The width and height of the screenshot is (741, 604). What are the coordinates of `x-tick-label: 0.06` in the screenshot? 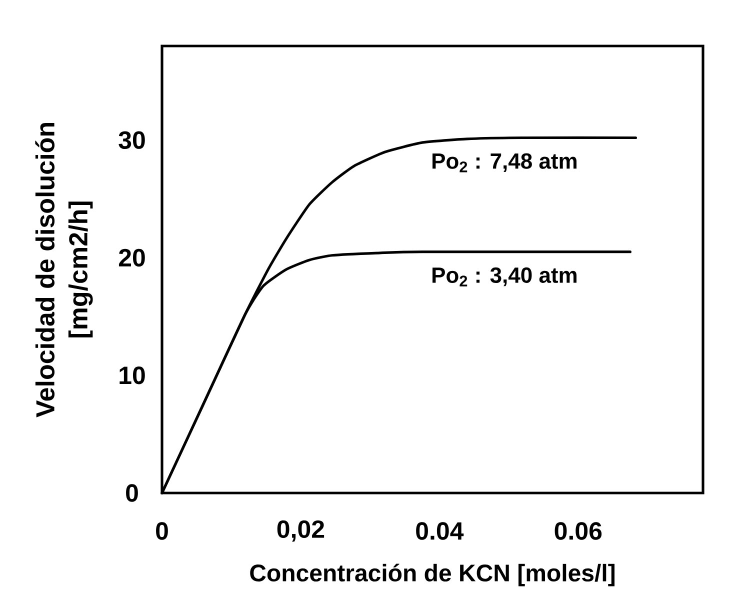 It's located at (578, 531).